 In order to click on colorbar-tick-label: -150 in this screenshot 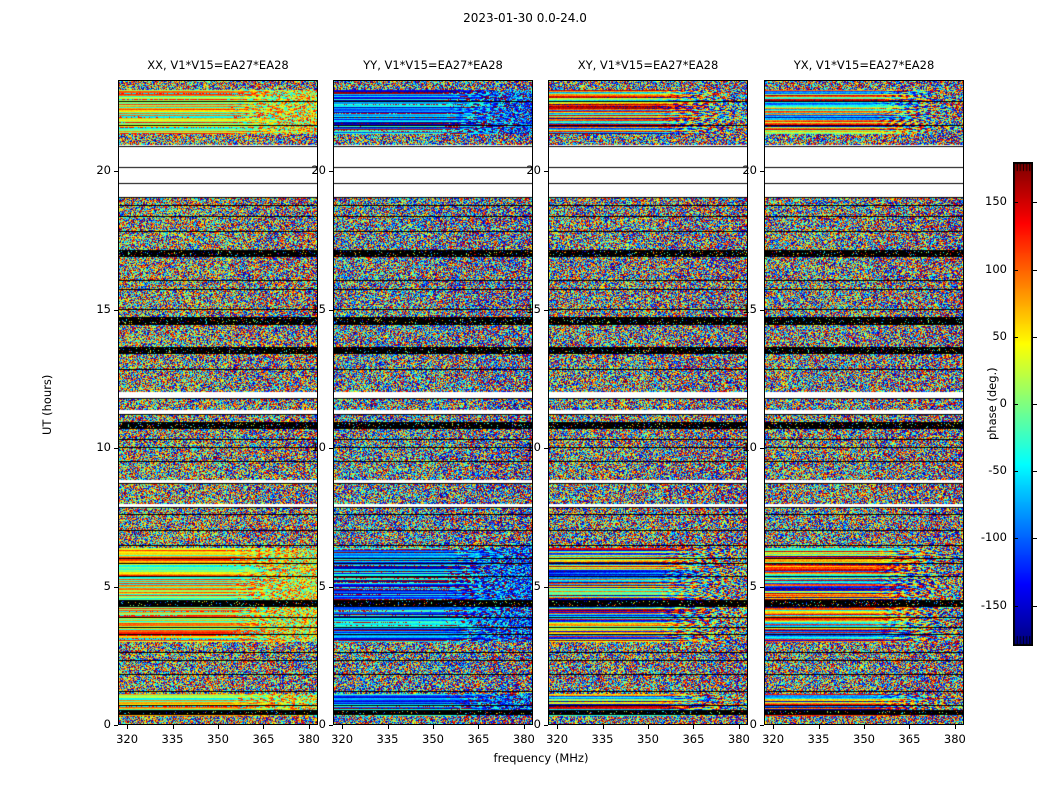, I will do `click(993, 604)`.